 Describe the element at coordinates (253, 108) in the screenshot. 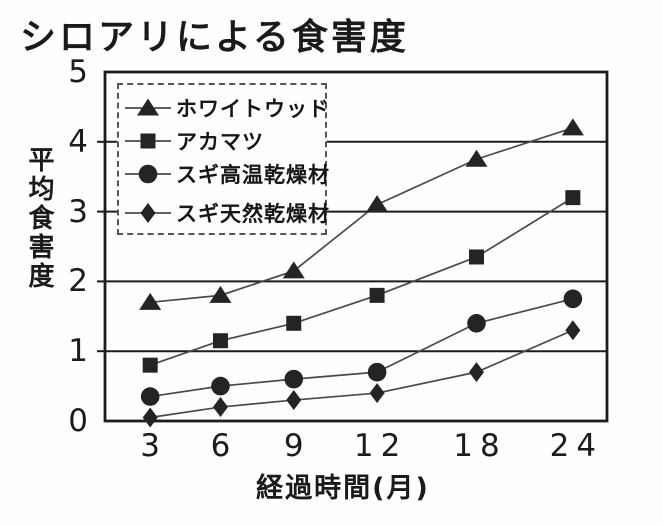

I see `legend-label: ホワイトウッド` at that location.